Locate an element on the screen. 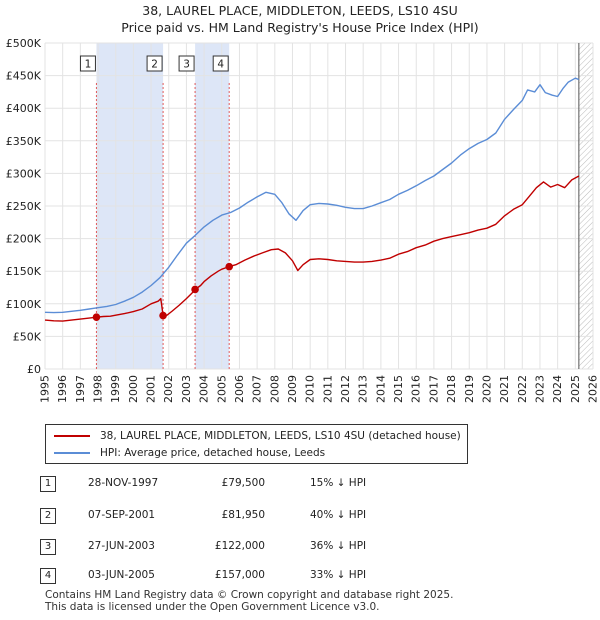 This screenshot has width=600, height=620. x-tick-label: 2005 is located at coordinates (221, 389).